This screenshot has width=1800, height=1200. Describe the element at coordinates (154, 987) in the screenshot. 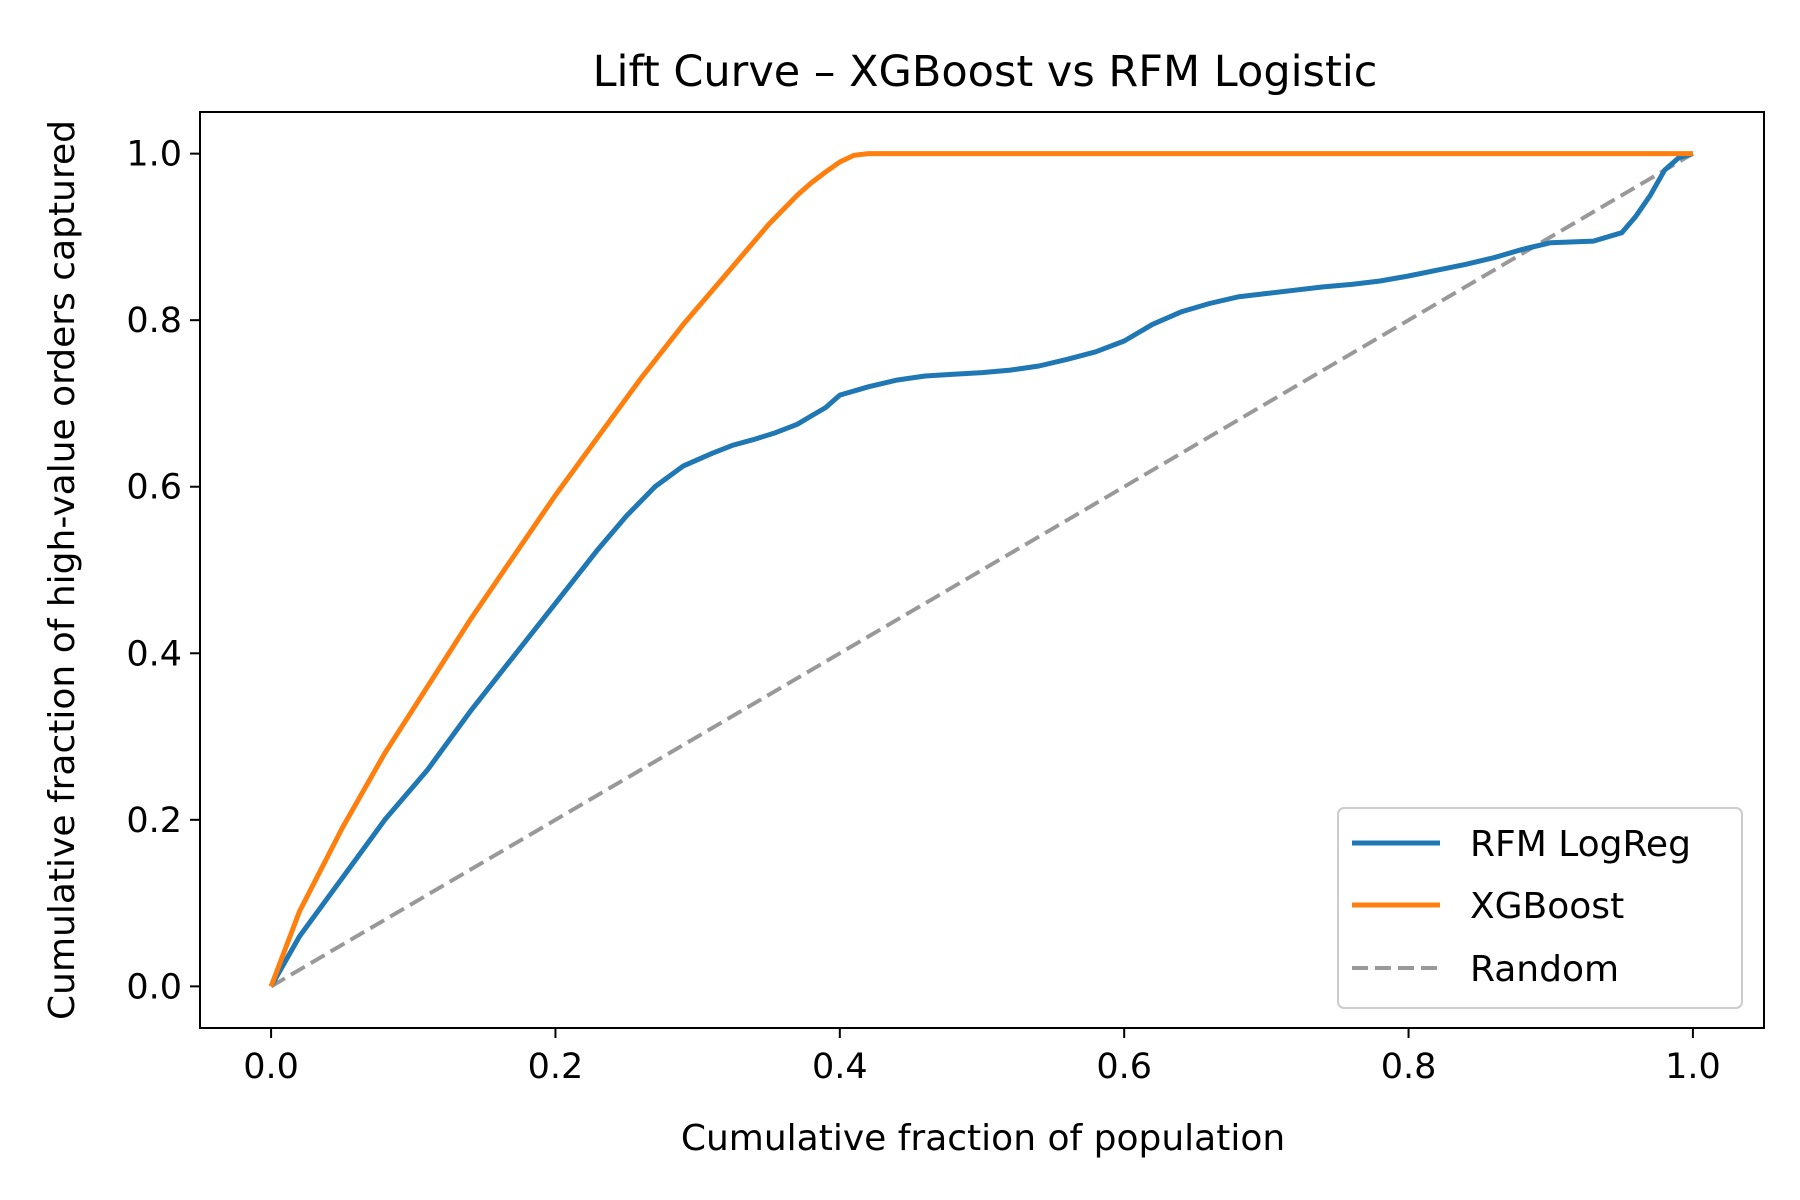

I see `y-tick-label: 0.0` at that location.